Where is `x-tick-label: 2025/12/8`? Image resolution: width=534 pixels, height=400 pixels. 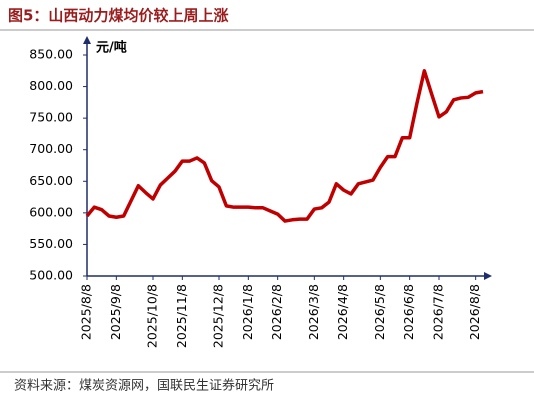 x-tick-label: 2025/12/8 is located at coordinates (218, 316).